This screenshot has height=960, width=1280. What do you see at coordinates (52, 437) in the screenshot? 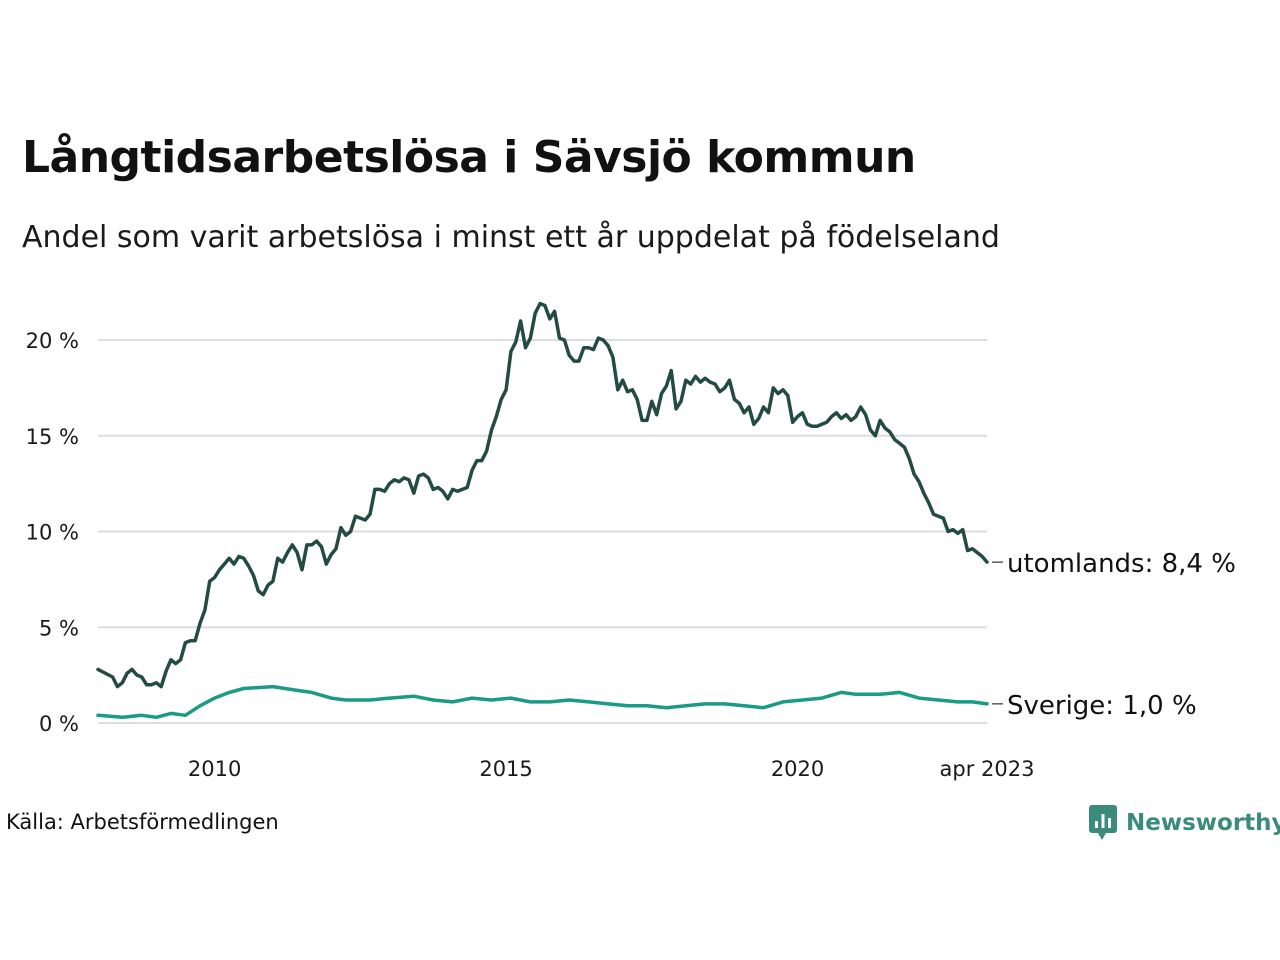
I see `y-tick-label: 15 %` at bounding box center [52, 437].